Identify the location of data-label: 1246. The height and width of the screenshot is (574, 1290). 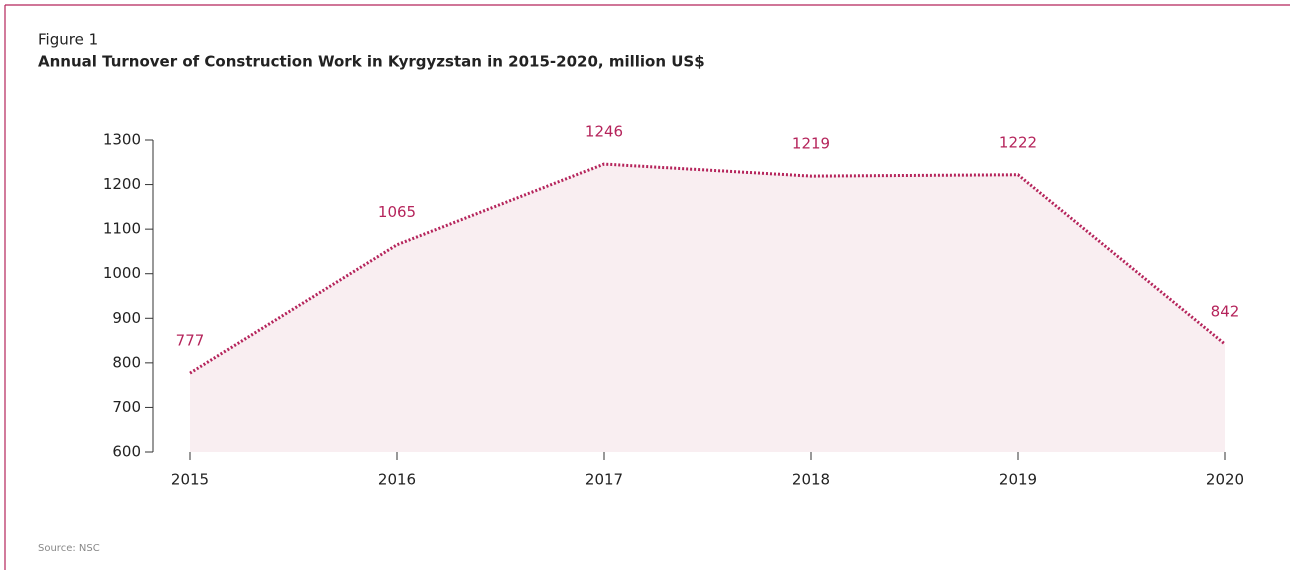
(604, 132).